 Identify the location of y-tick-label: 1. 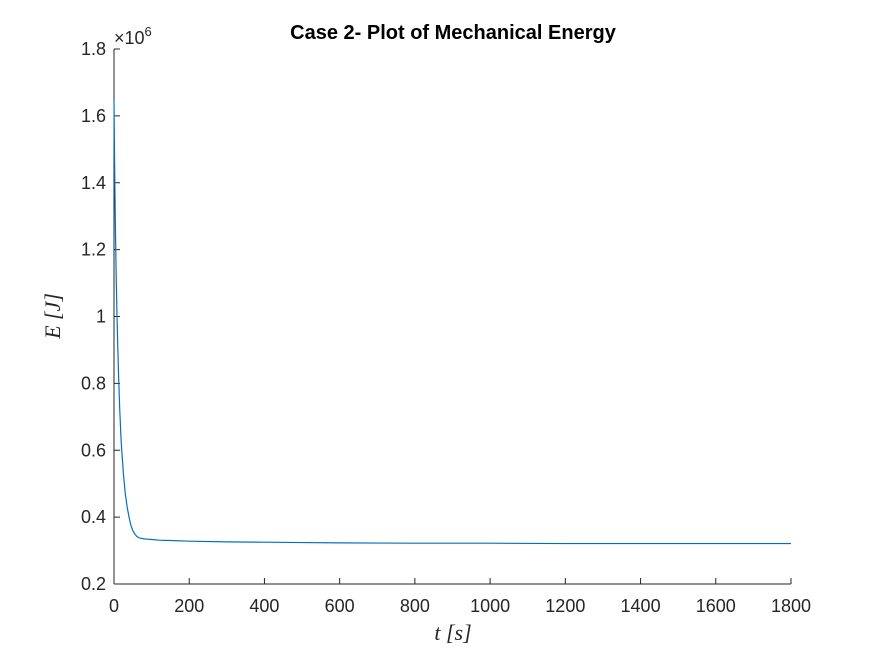
(101, 317).